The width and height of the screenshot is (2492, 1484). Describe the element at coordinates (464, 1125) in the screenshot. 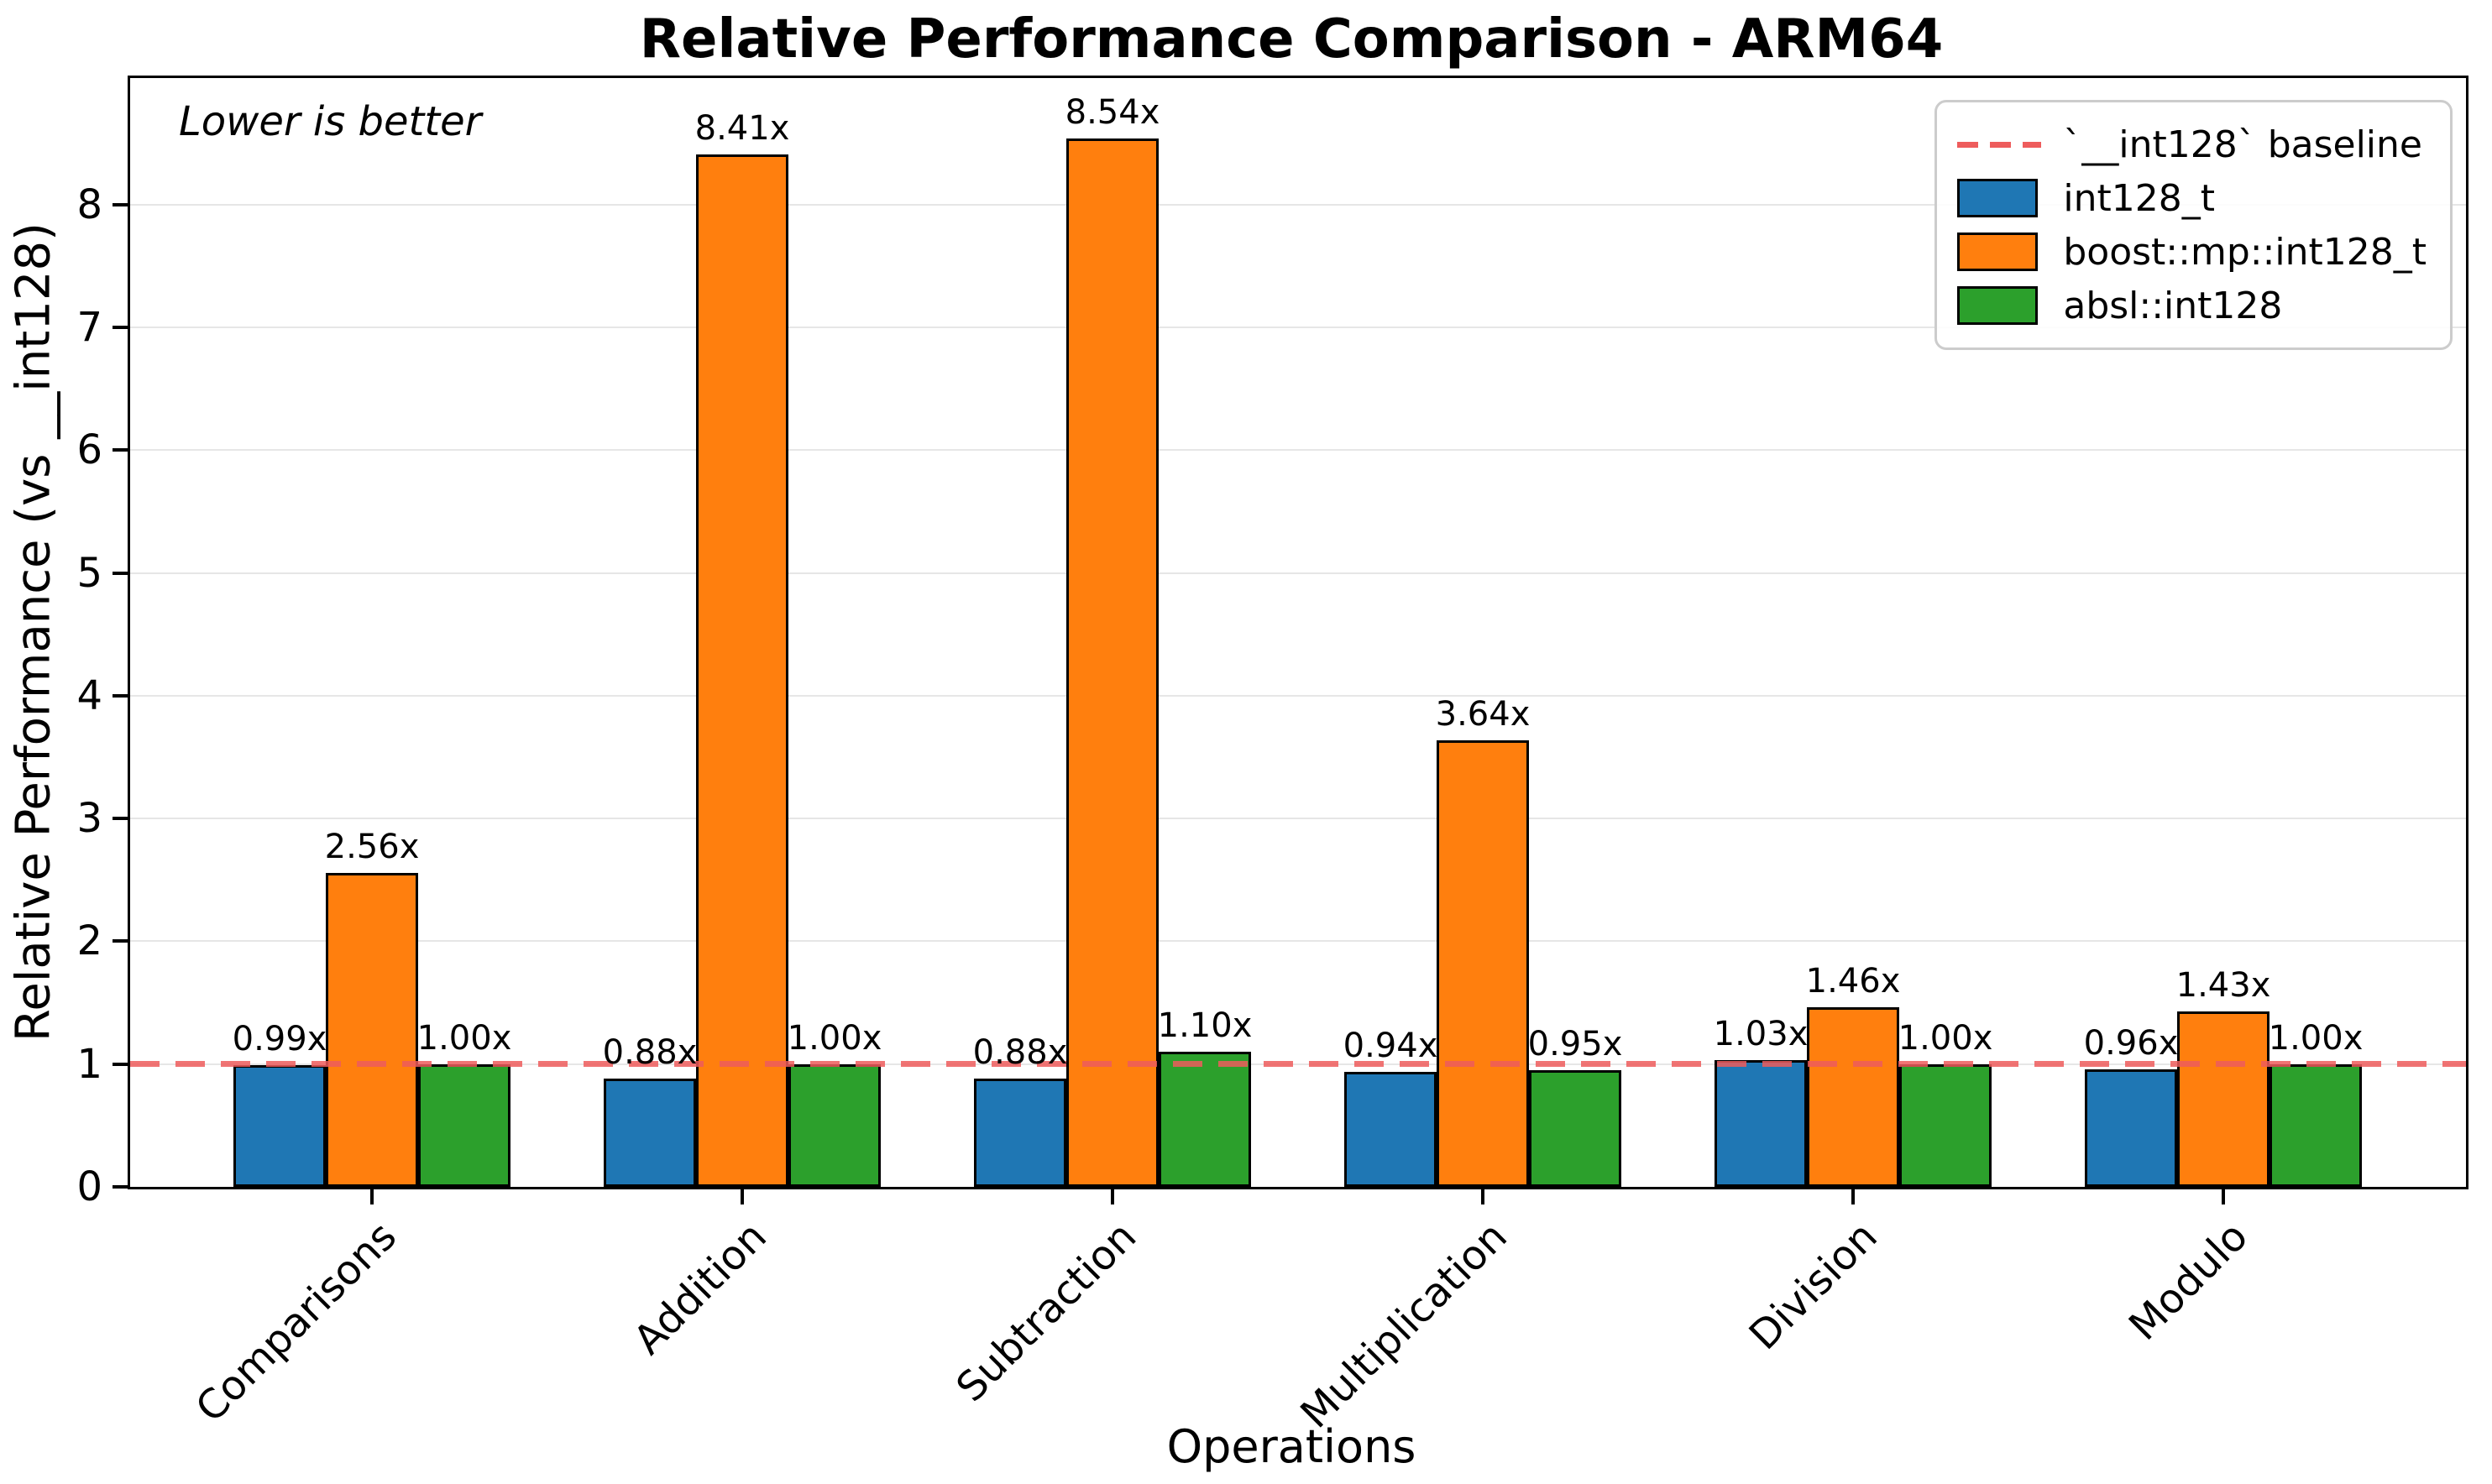

I see `bar-absl-int128-comparisons` at that location.